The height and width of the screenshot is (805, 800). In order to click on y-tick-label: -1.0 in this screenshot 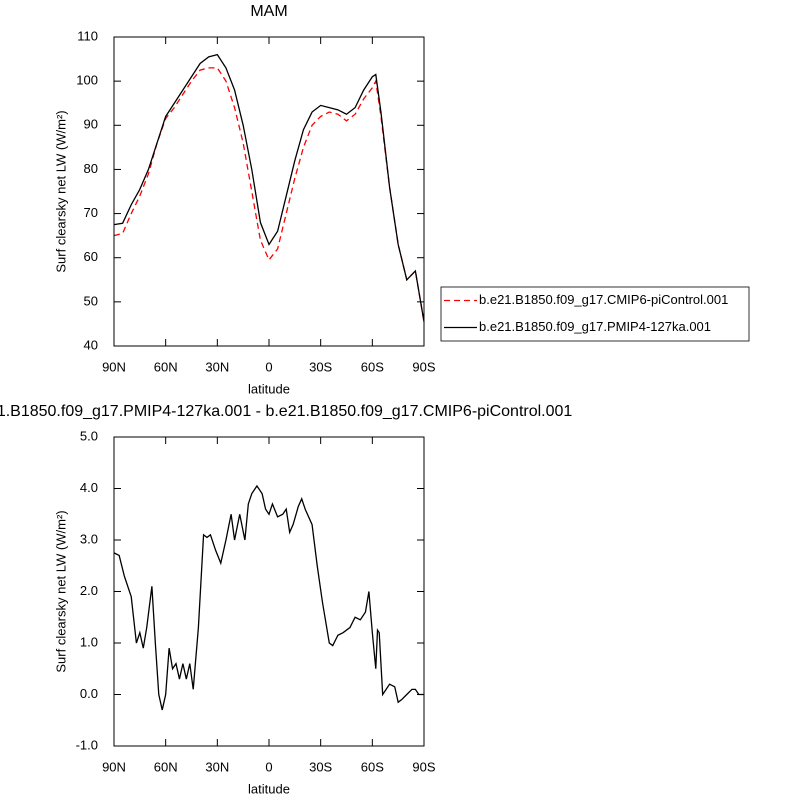, I will do `click(87, 744)`.